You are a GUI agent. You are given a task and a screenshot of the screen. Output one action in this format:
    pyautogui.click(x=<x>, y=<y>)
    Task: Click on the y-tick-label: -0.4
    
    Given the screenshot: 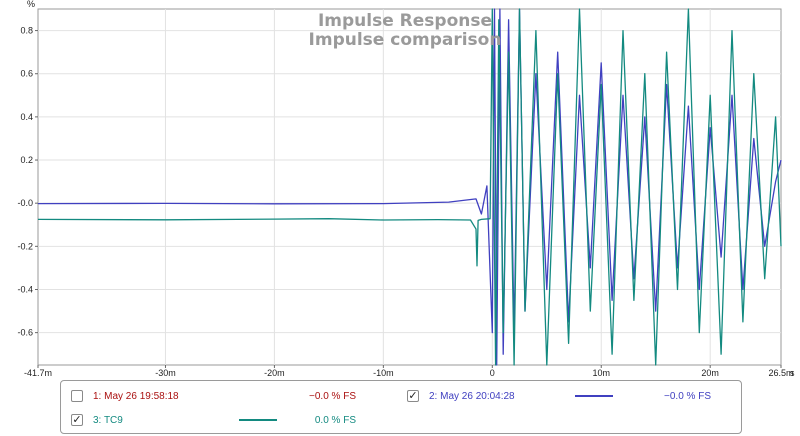 What is the action you would take?
    pyautogui.click(x=25, y=289)
    